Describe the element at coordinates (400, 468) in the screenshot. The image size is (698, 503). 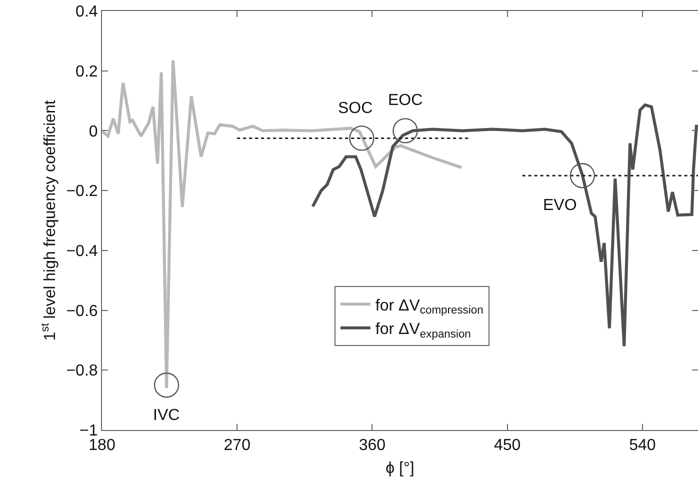
I see `x-axis-title: ϕ [°]` at that location.